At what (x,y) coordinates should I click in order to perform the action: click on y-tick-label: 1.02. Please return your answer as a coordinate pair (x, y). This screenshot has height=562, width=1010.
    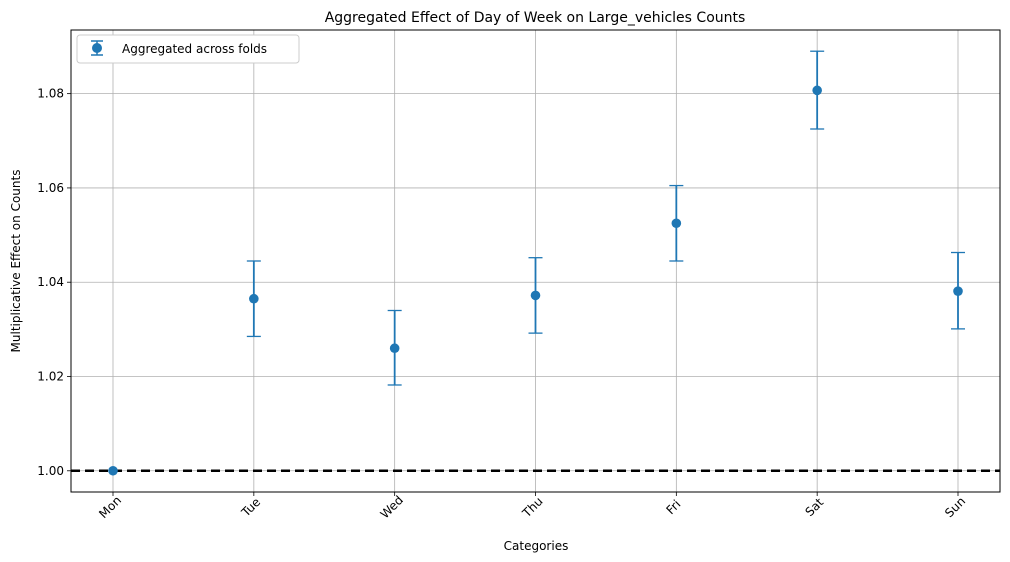
    Looking at the image, I should click on (50, 377).